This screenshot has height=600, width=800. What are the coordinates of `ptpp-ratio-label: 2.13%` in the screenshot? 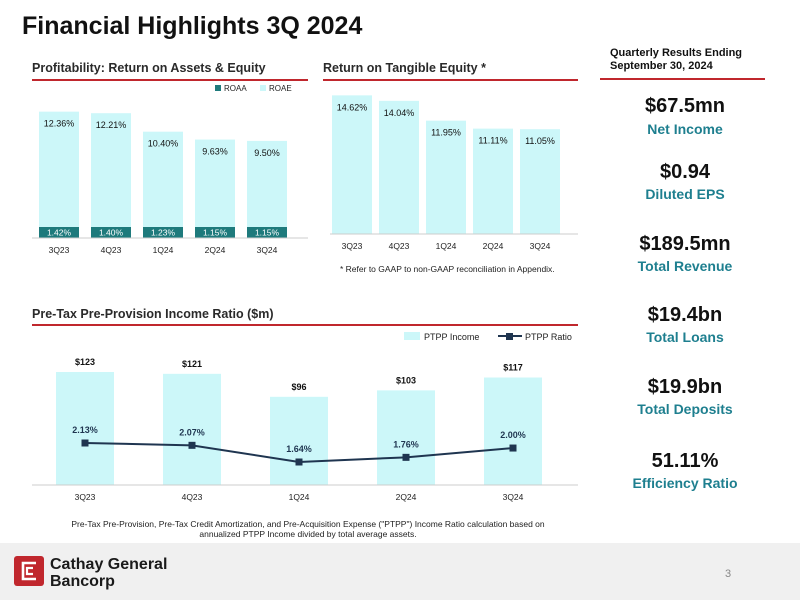 It's located at (85, 430).